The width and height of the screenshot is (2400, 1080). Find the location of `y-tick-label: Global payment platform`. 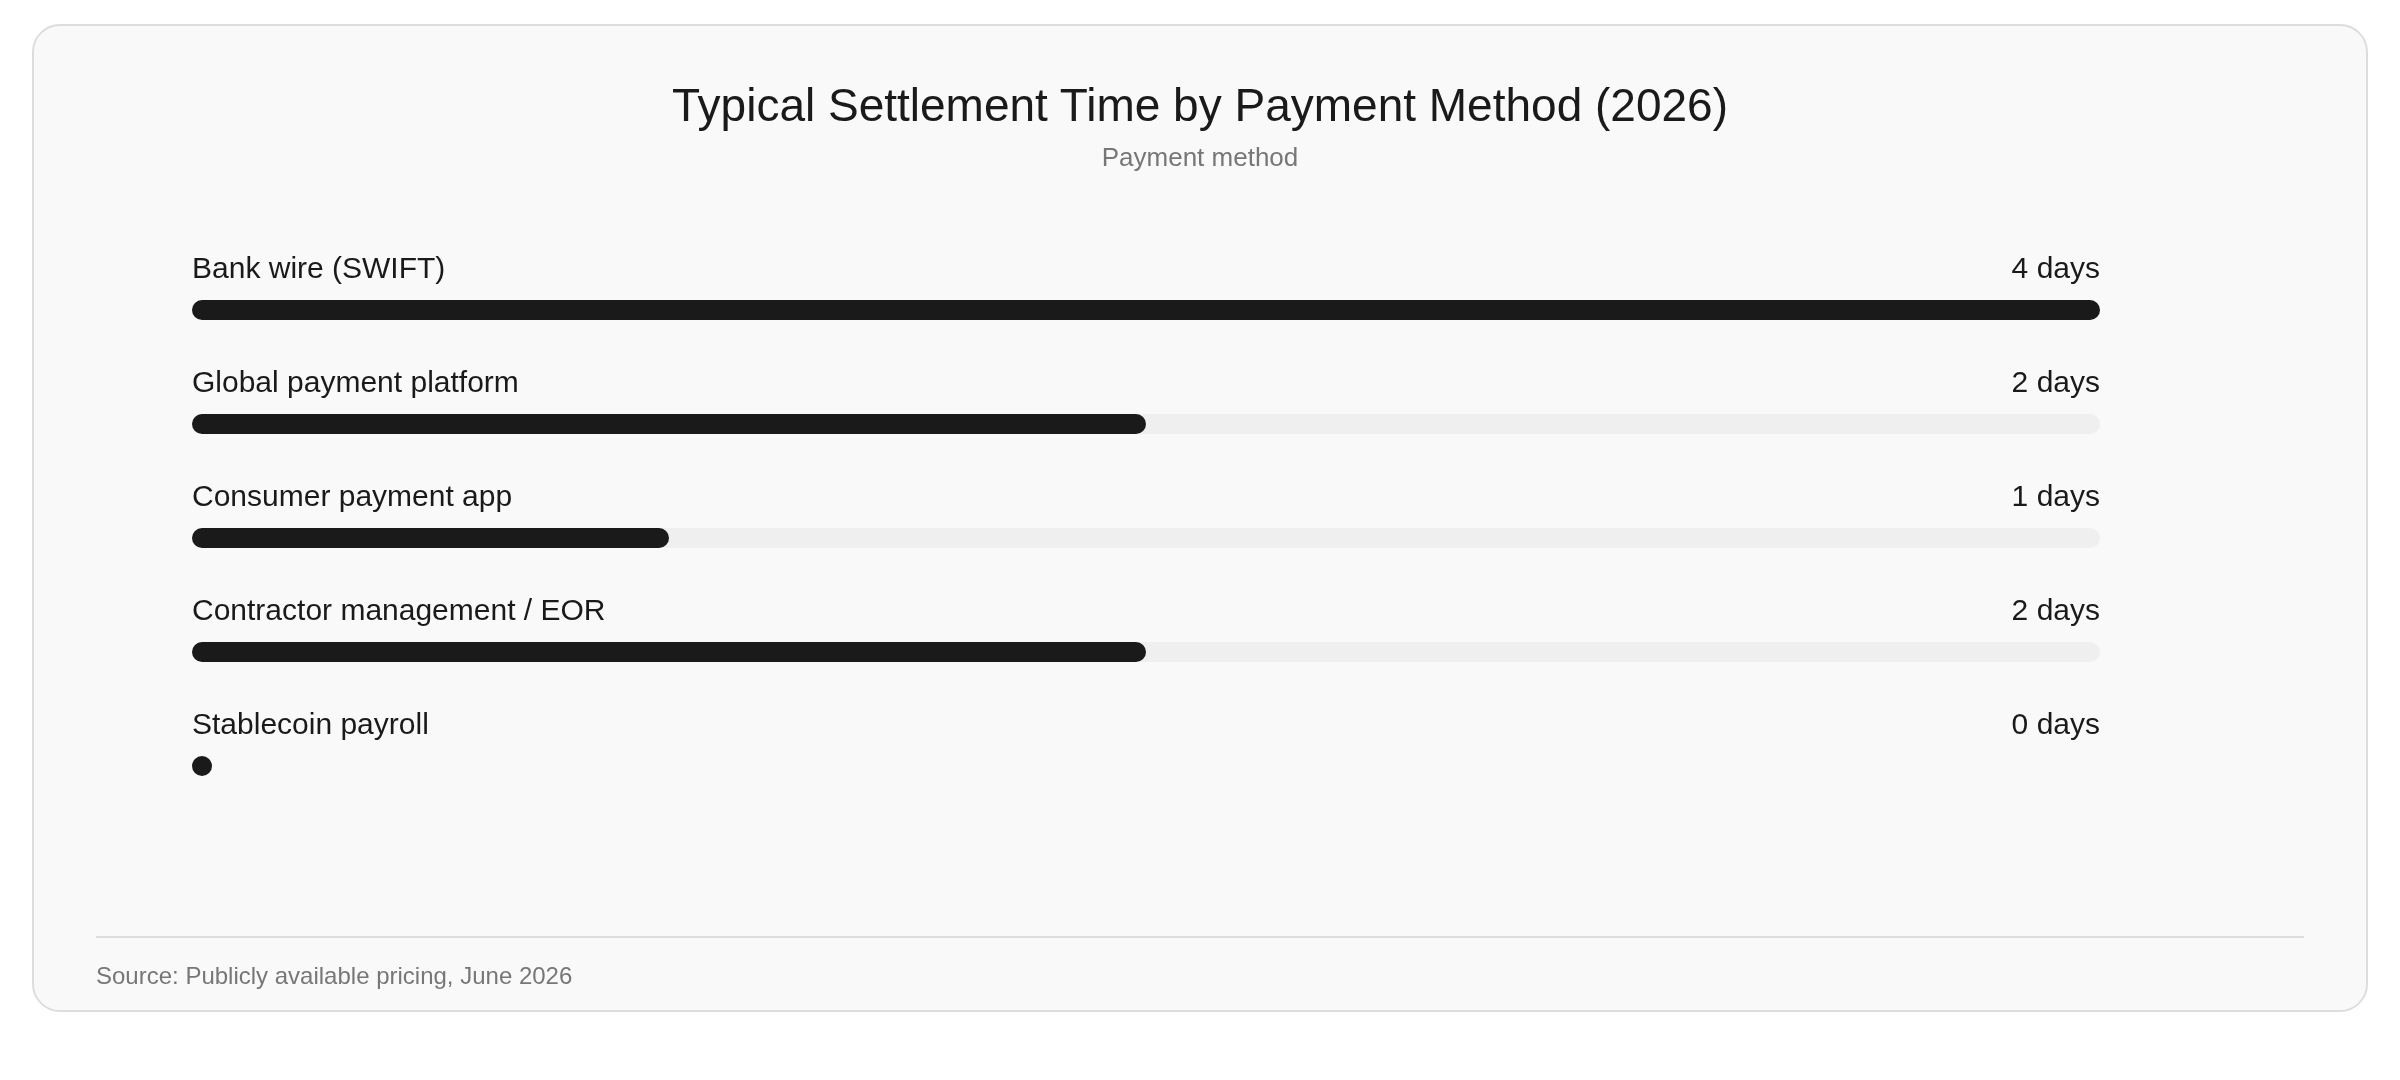

y-tick-label: Global payment platform is located at coordinates (355, 381).